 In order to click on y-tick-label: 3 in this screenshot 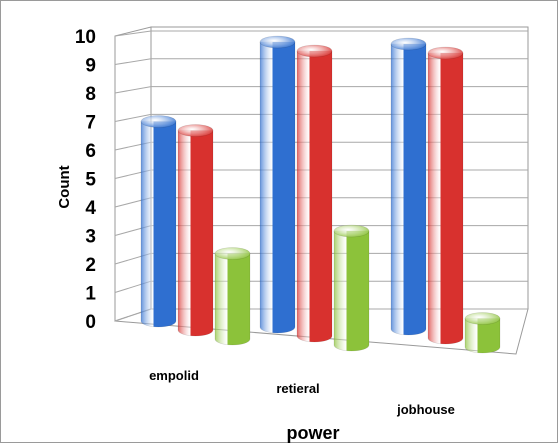, I will do `click(90, 237)`.